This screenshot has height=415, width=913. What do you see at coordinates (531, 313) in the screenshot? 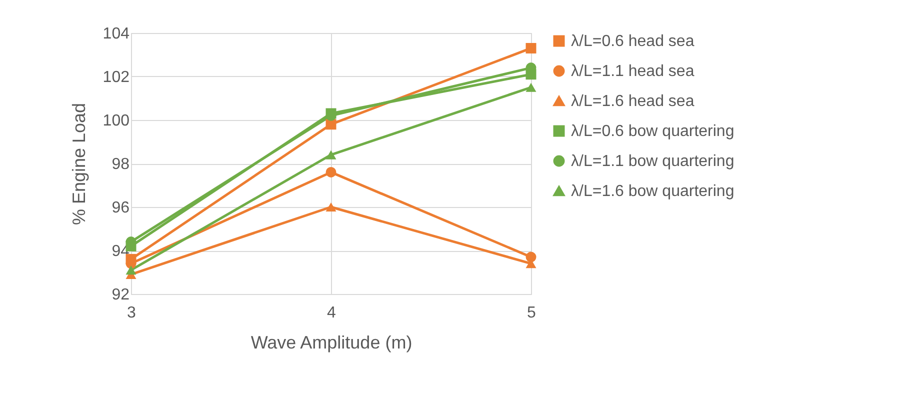
I see `x-tick-label: 5` at bounding box center [531, 313].